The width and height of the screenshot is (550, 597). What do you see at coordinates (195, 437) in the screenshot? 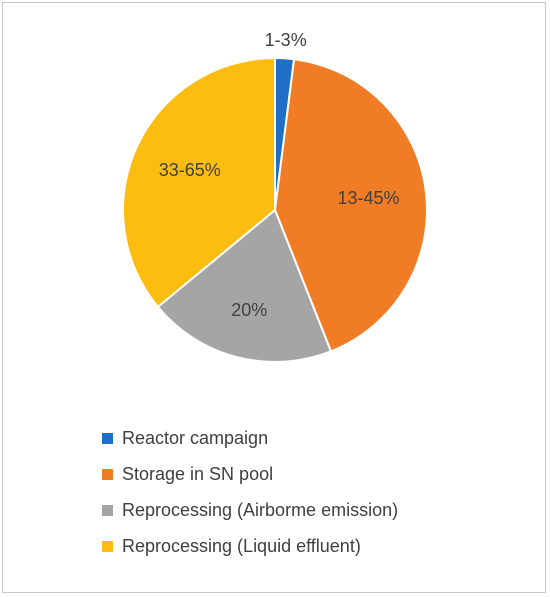
I see `legend-label: Reactor campaign` at bounding box center [195, 437].